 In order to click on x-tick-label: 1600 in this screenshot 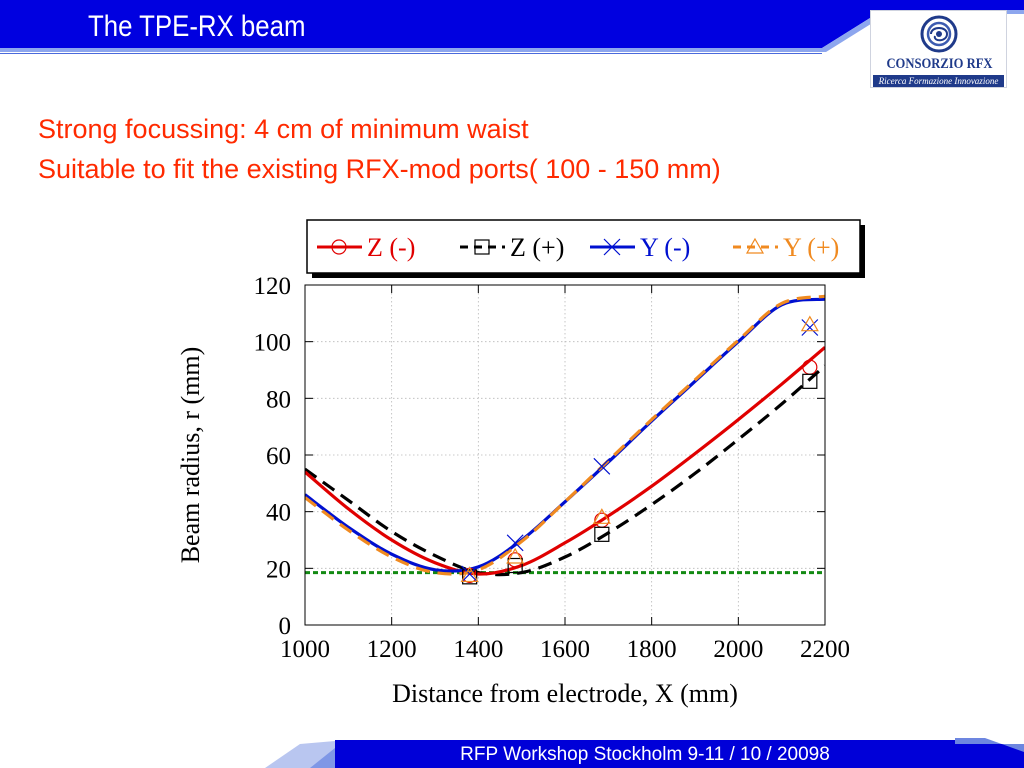, I will do `click(565, 649)`.